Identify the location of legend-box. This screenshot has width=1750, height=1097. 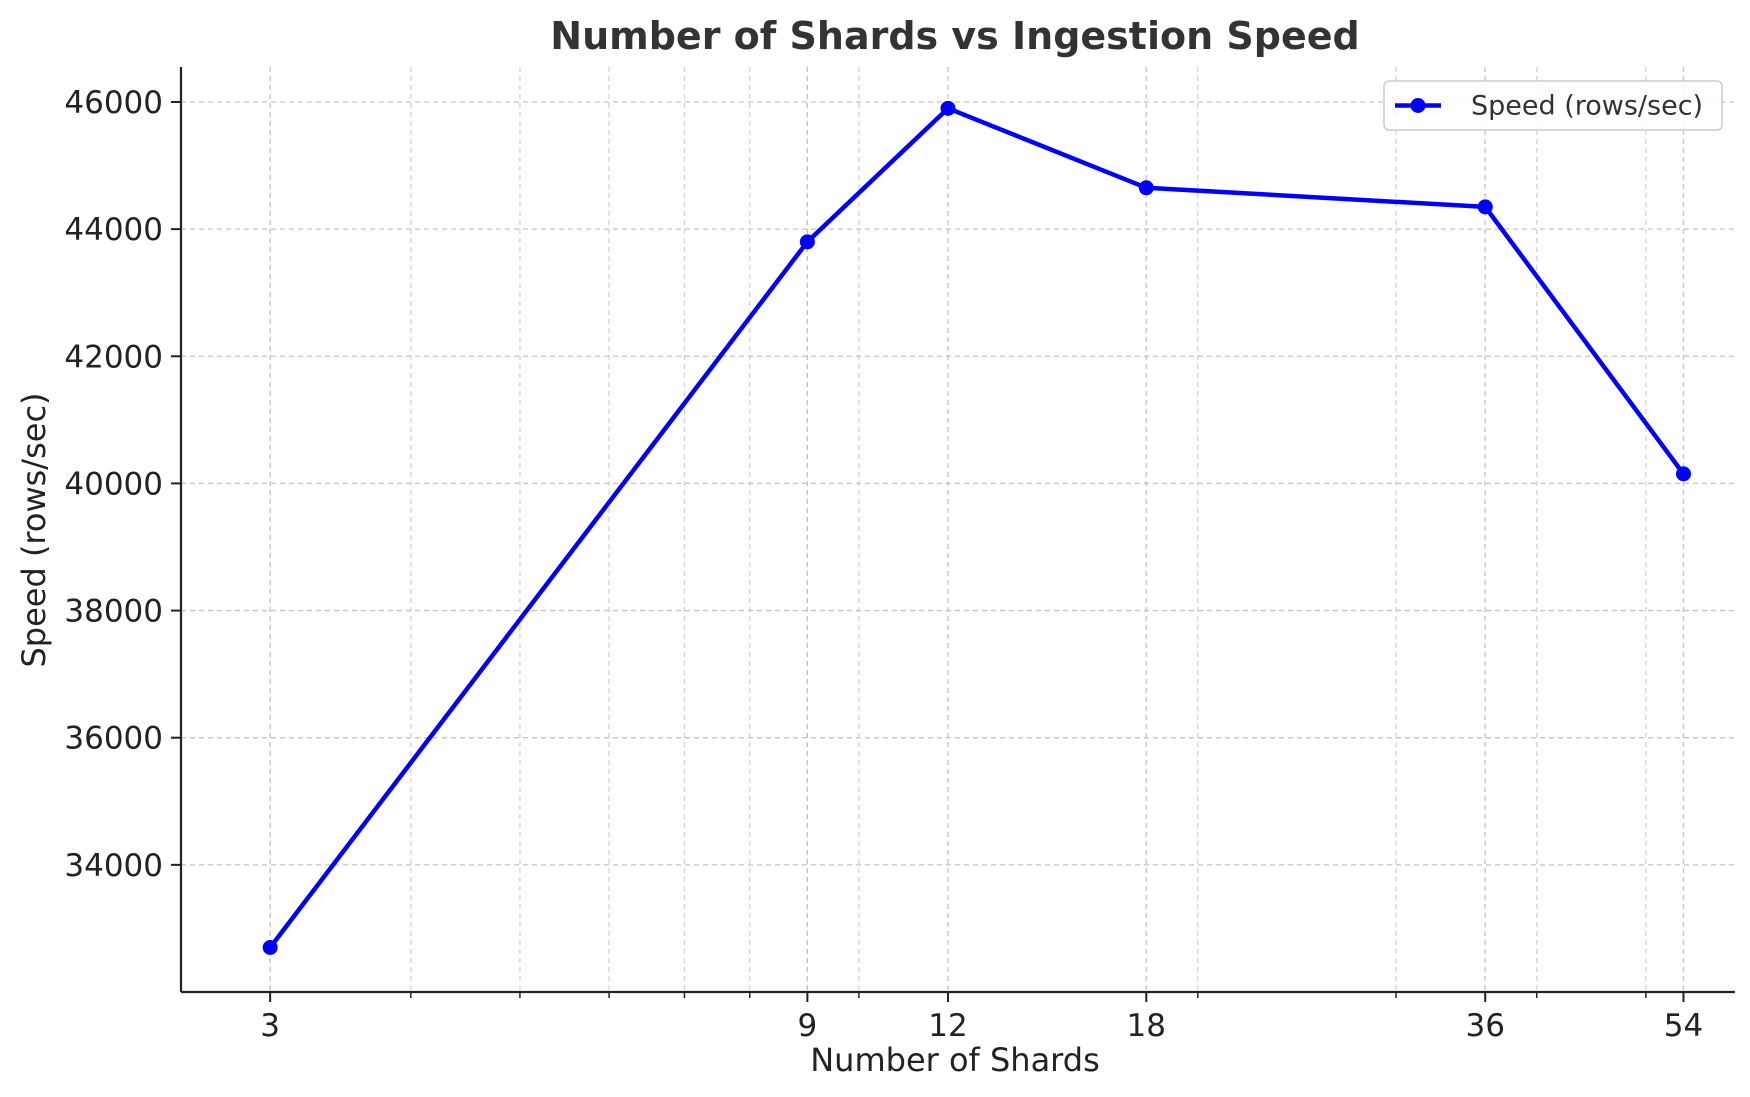
(1553, 105).